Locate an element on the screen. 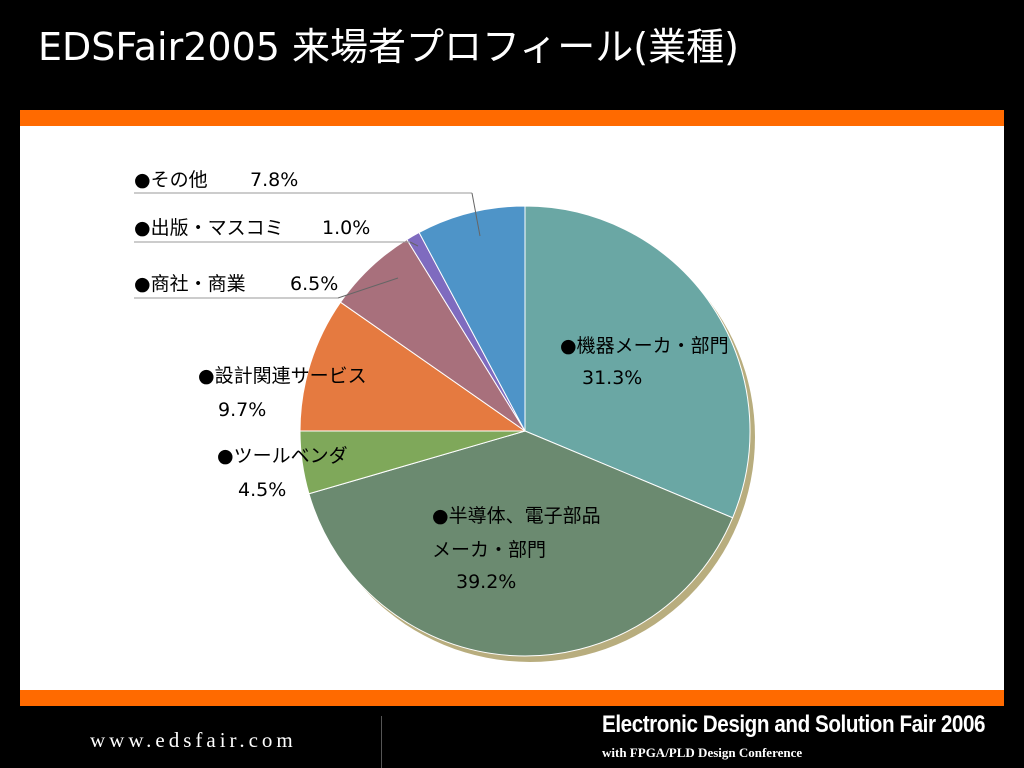 Image resolution: width=1024 pixels, height=768 pixels. slice-value-1: 39.2% is located at coordinates (486, 582).